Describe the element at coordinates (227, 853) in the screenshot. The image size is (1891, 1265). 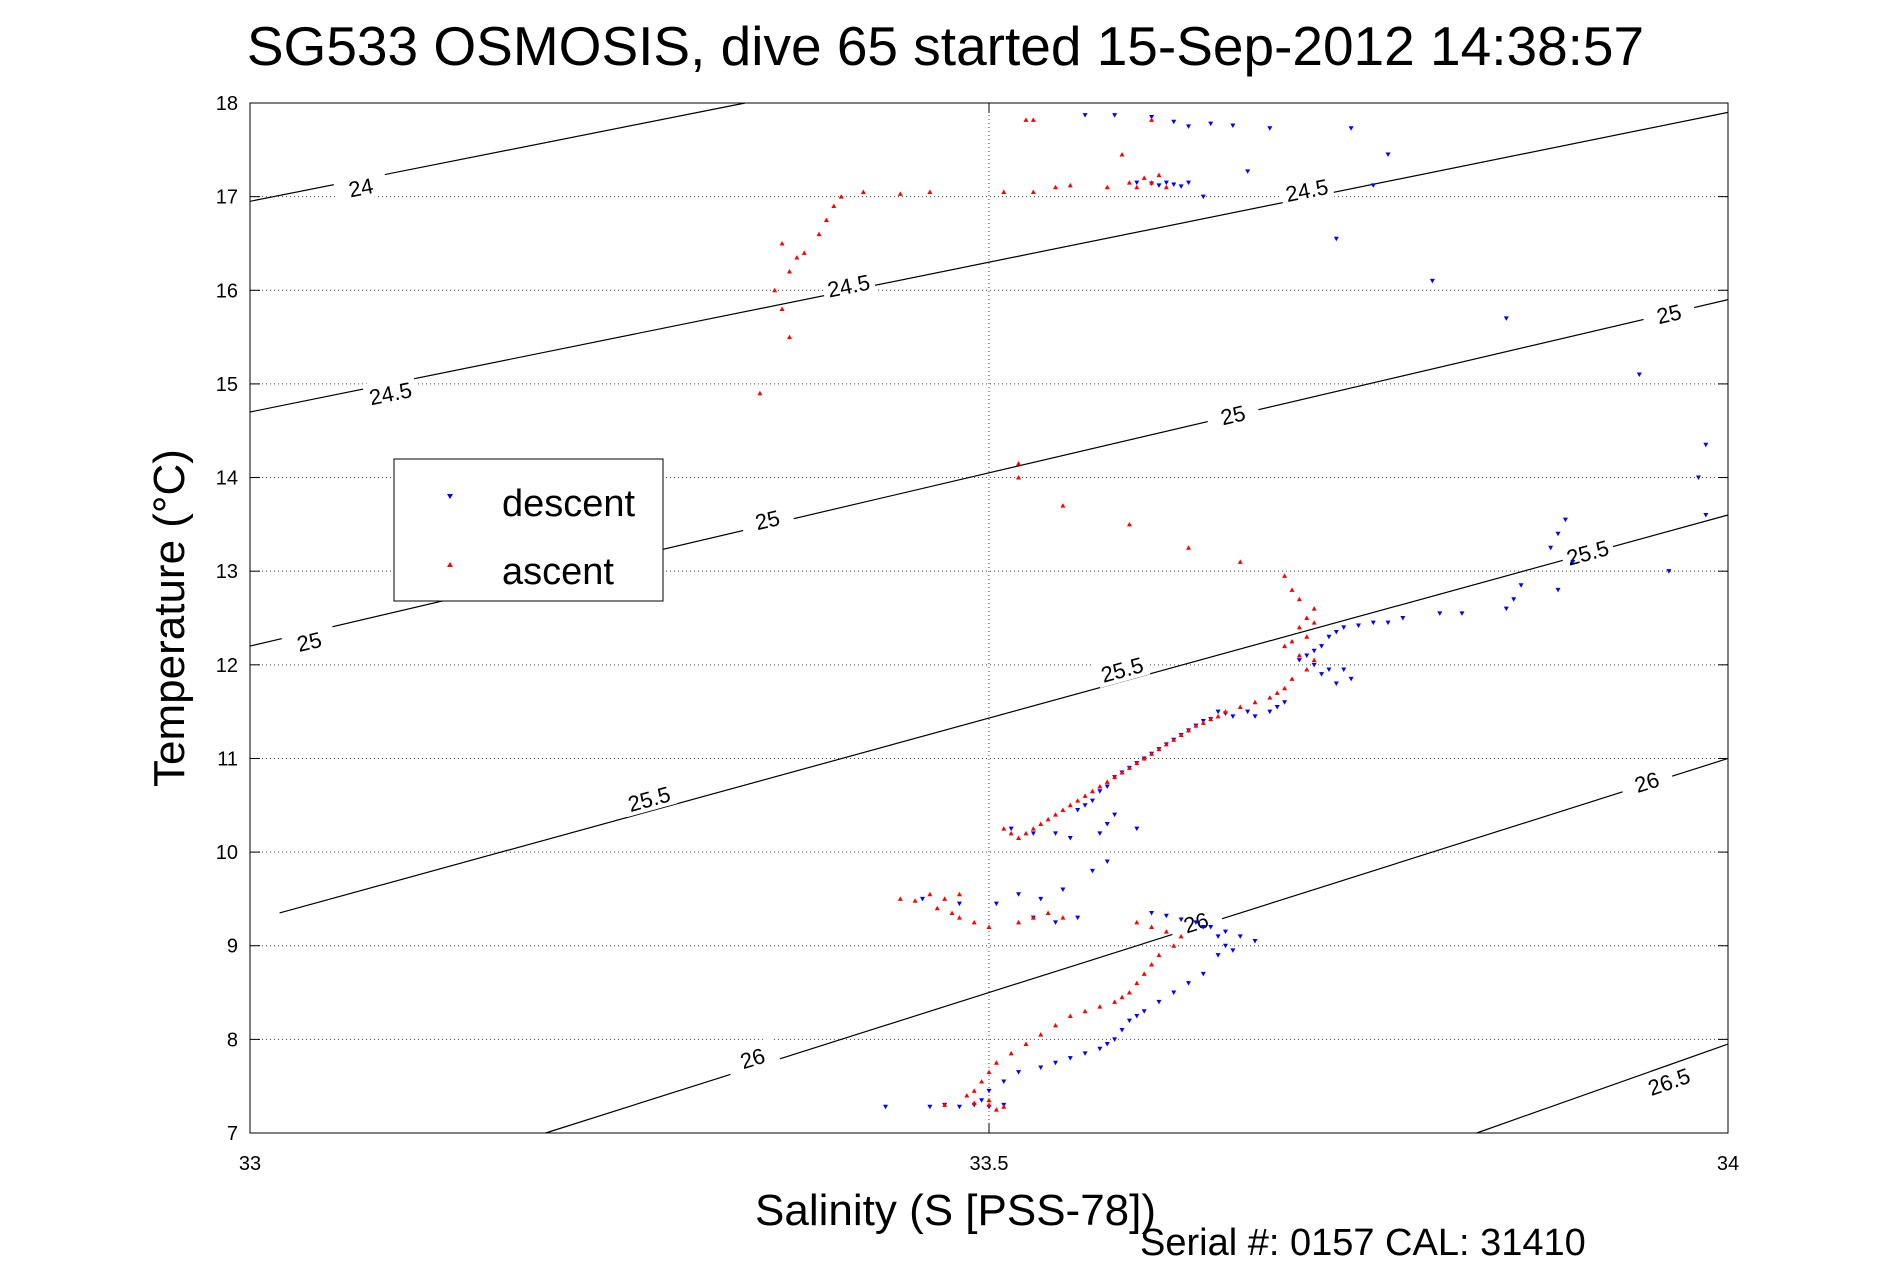
I see `y-tick-label: 10` at that location.